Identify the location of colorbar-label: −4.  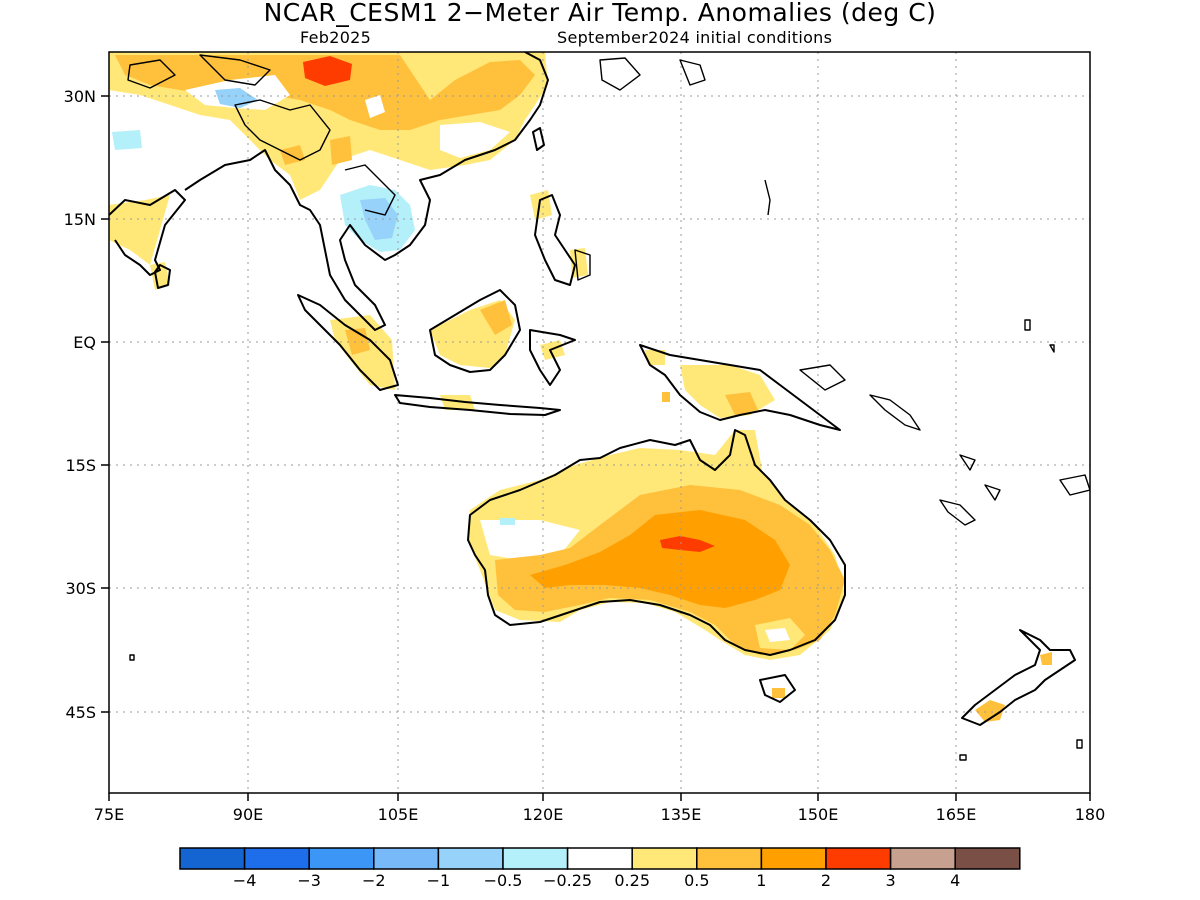
(245, 880).